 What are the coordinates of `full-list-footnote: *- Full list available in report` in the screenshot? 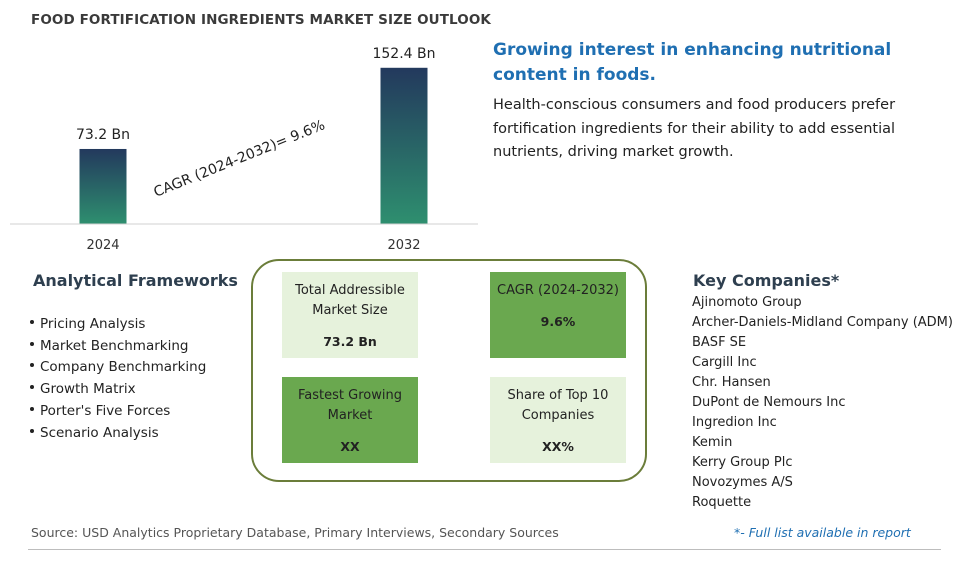 It's located at (822, 532).